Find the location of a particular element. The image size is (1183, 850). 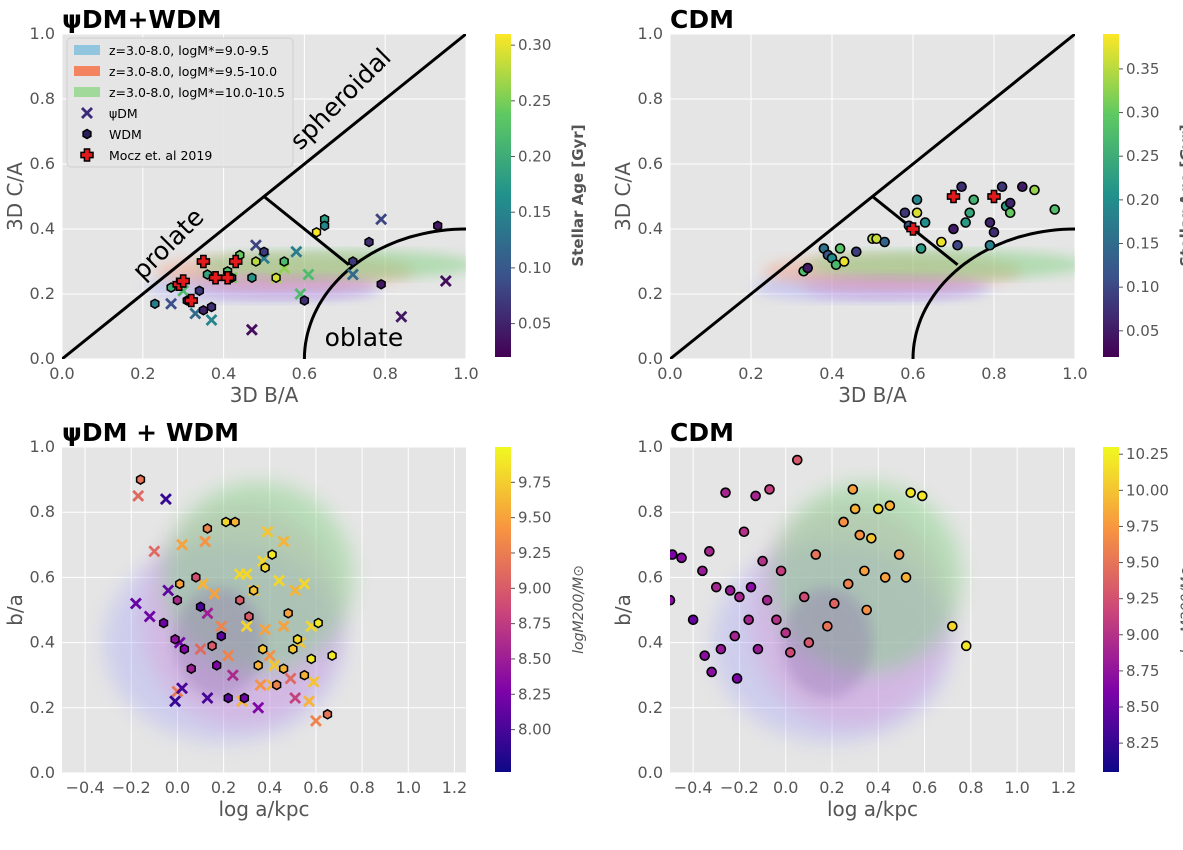

density-high-mass is located at coordinates (940, 264).